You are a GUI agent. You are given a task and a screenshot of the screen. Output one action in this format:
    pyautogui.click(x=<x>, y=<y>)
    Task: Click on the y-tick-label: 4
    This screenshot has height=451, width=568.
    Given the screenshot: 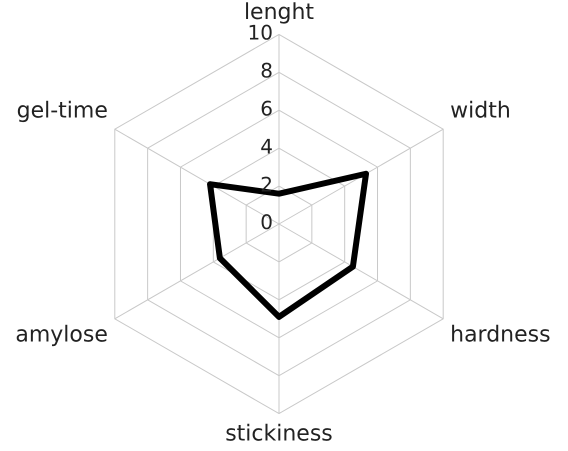 What is the action you would take?
    pyautogui.click(x=266, y=146)
    